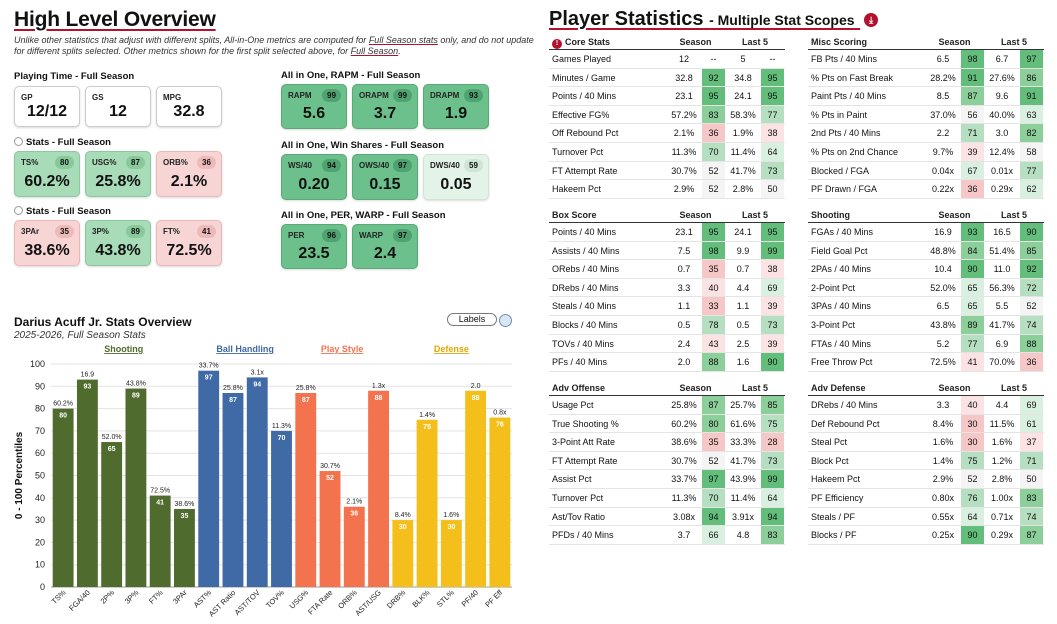 This screenshot has width=1057, height=624. I want to click on card-value: 1.9, so click(456, 113).